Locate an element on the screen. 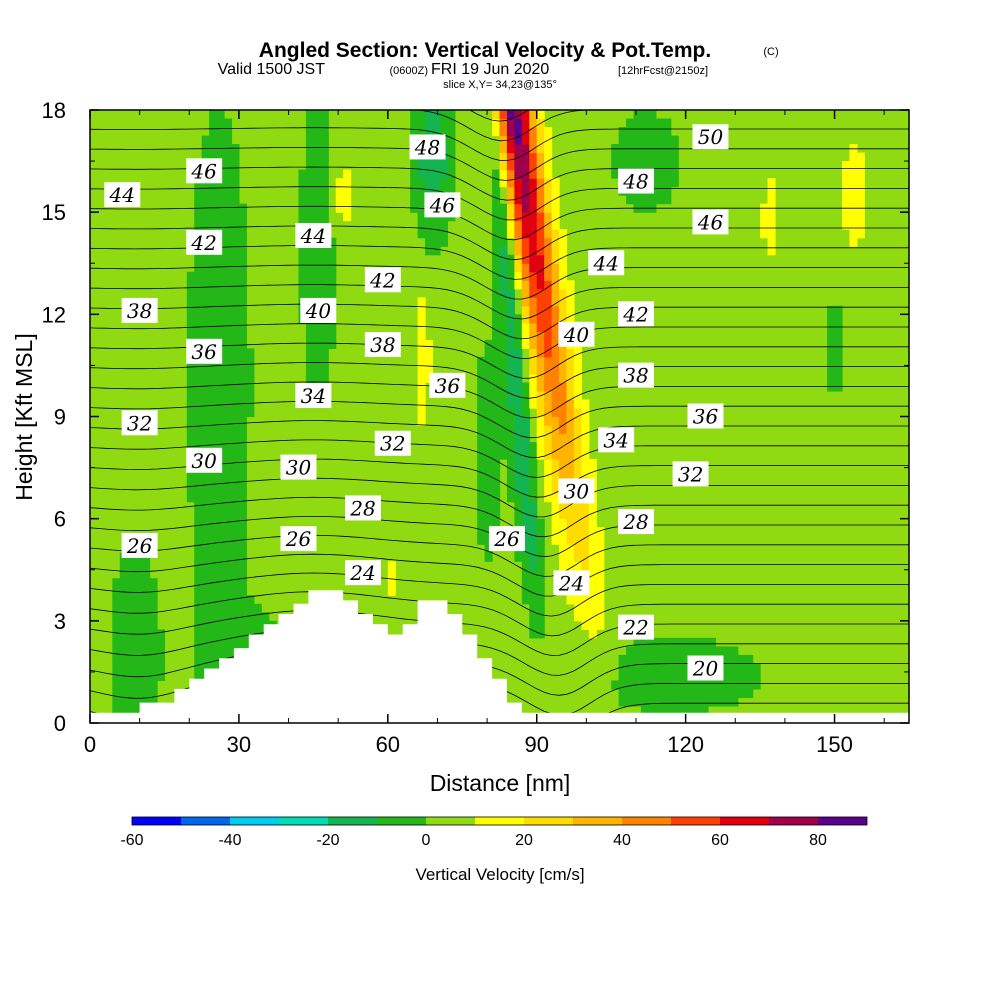 This screenshot has height=1000, width=1000. contour-label: 22 is located at coordinates (636, 627).